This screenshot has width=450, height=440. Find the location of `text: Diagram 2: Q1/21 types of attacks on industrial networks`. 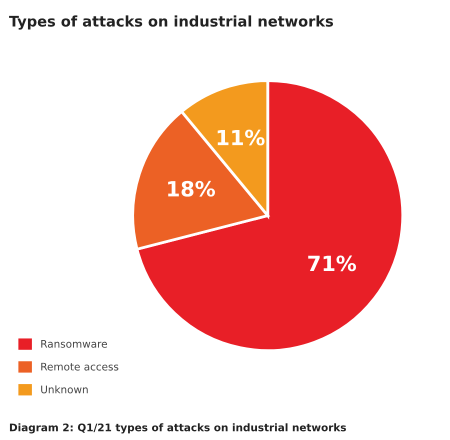

text: Diagram 2: Q1/21 types of attacks on industrial networks is located at coordinates (178, 428).